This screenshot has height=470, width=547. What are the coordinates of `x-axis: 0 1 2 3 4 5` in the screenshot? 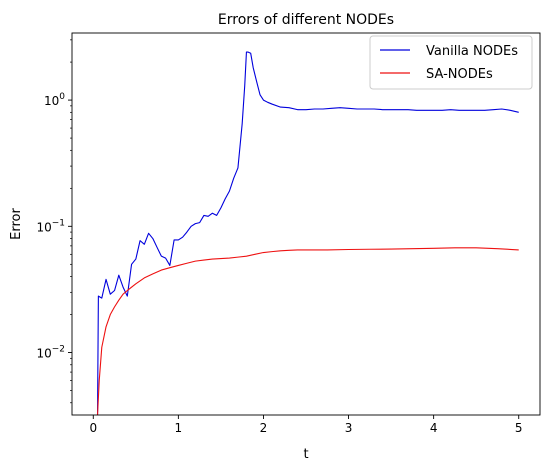 It's located at (306, 425).